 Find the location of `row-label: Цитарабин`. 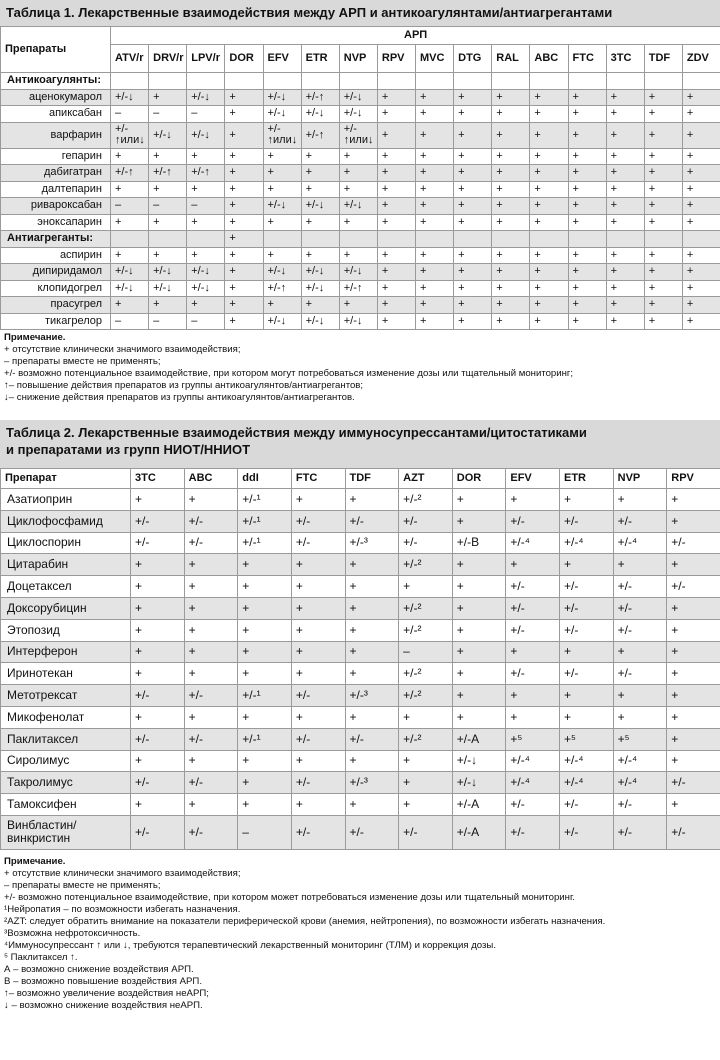

row-label: Цитарабин is located at coordinates (65, 565).